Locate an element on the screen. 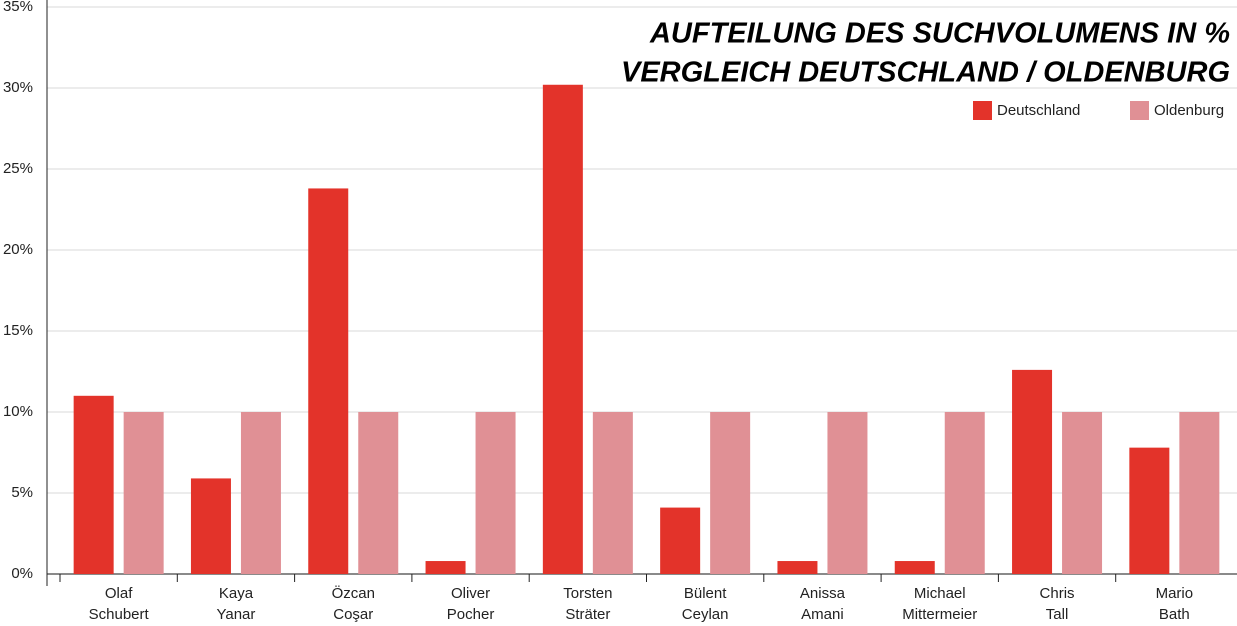  x-tick-label: Kaya is located at coordinates (236, 593).